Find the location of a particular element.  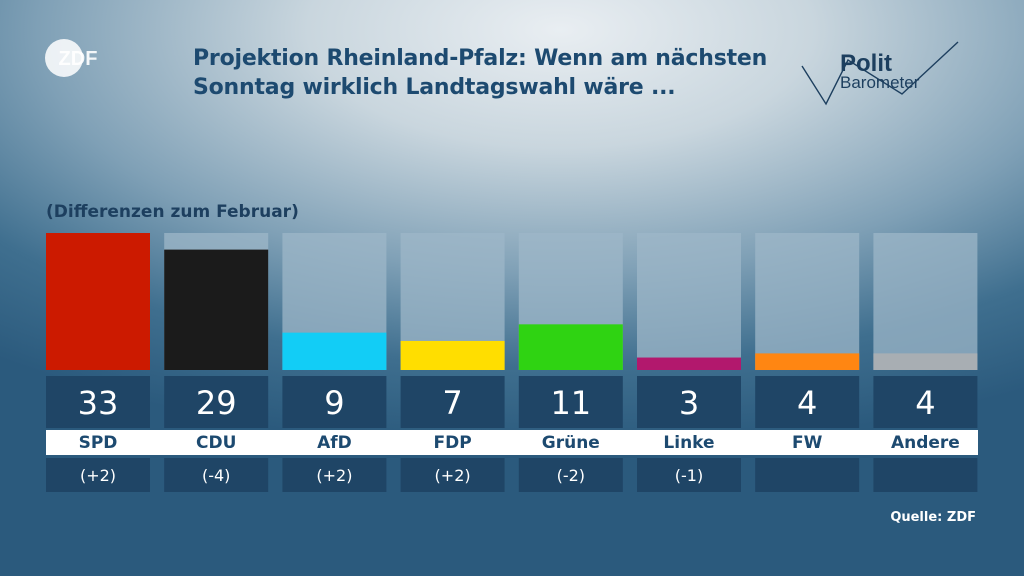

logo-polit-text: Polit is located at coordinates (866, 63).